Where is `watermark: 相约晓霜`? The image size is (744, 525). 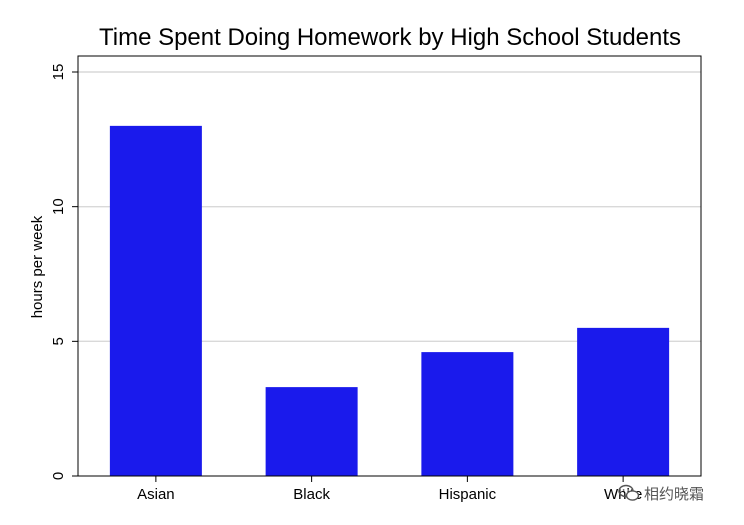 watermark: 相约晓霜 is located at coordinates (661, 493).